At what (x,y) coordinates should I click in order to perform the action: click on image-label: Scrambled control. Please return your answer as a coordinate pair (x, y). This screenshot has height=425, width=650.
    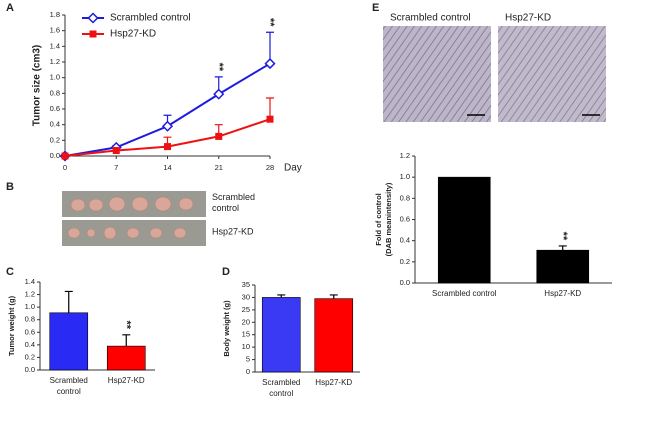
    Looking at the image, I should click on (430, 18).